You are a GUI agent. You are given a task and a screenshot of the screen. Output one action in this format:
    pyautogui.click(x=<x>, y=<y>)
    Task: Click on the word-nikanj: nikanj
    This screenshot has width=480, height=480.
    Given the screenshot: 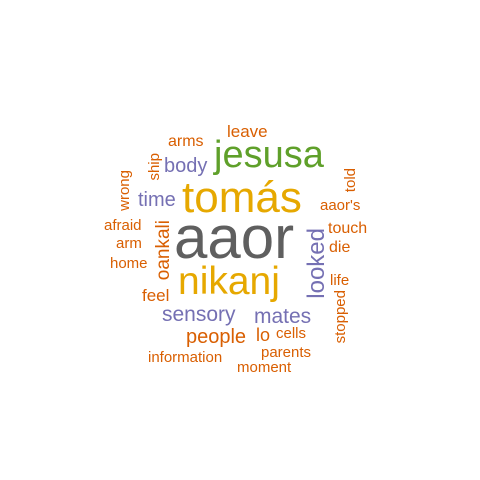 What is the action you would take?
    pyautogui.click(x=229, y=281)
    